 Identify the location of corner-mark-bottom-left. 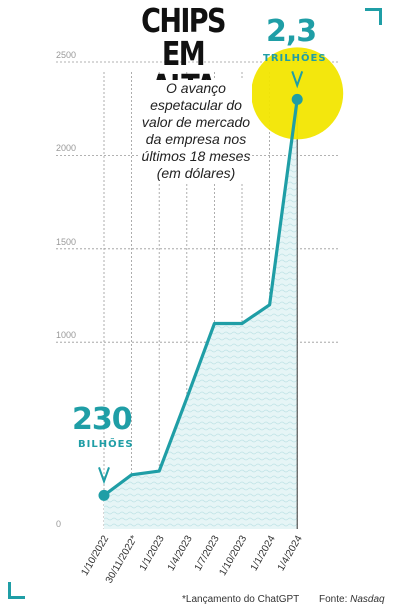
(16, 590).